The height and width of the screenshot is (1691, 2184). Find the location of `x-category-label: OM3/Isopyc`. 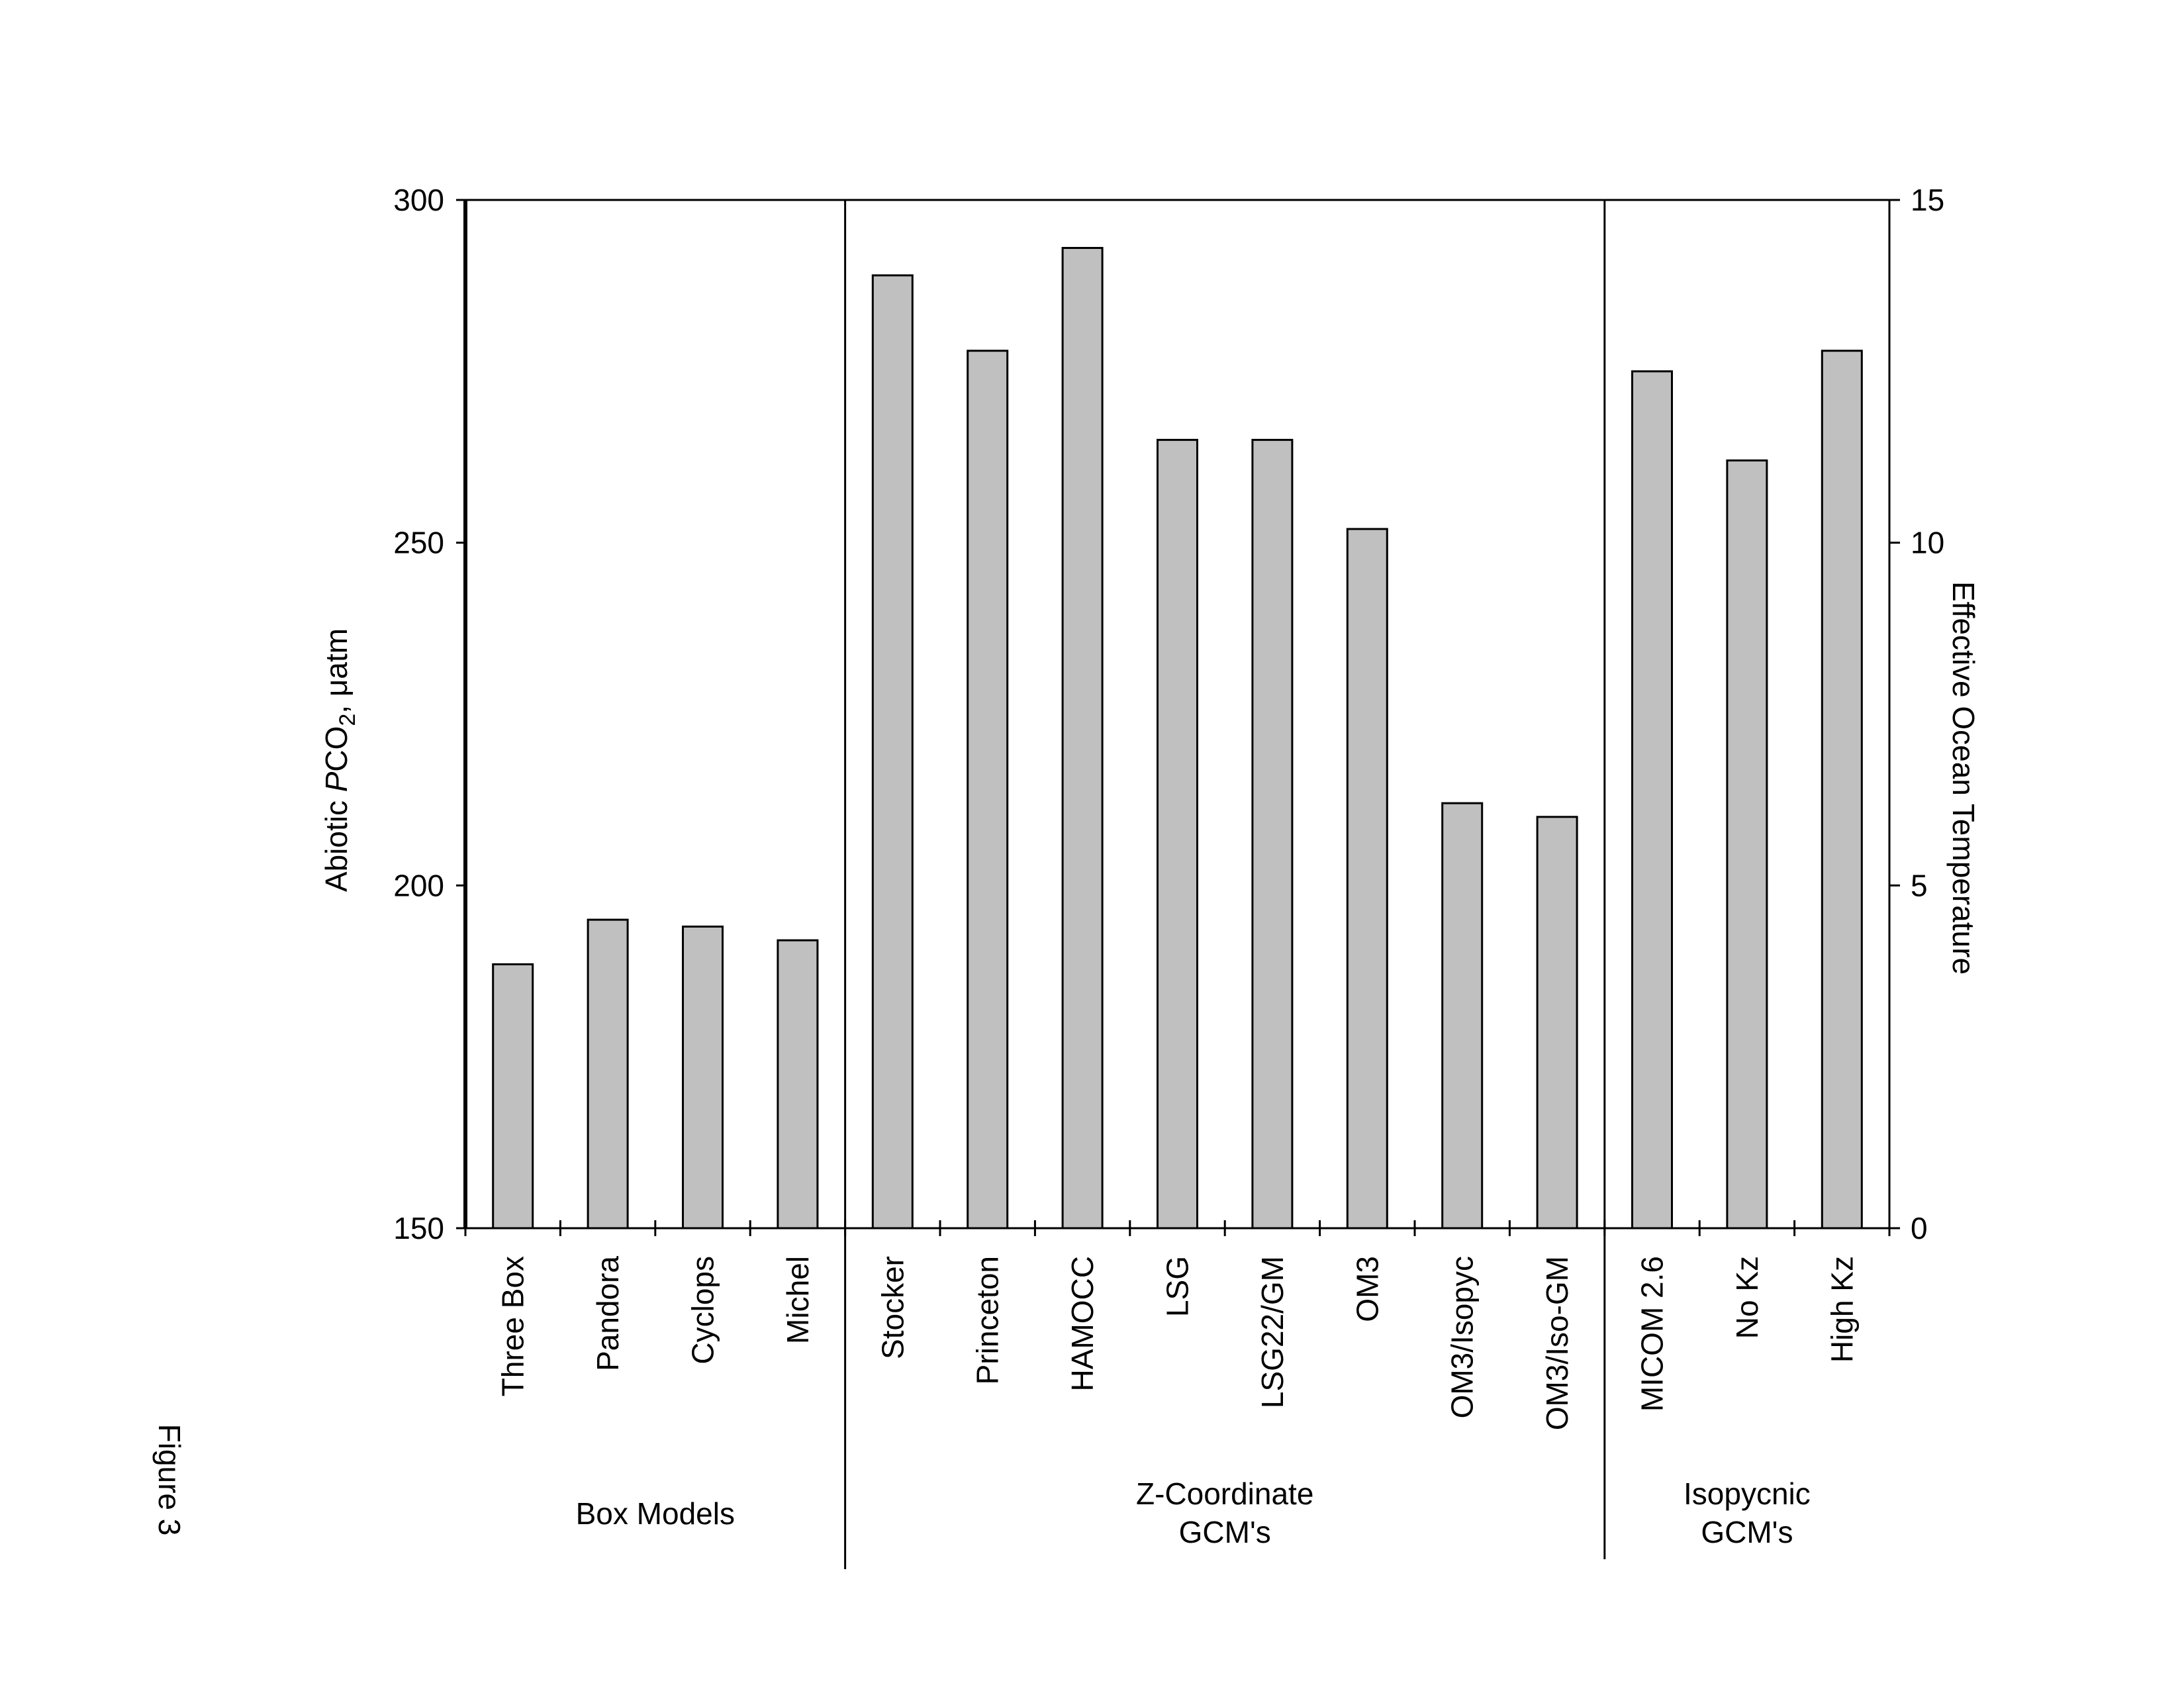

x-category-label: OM3/Isopyc is located at coordinates (1462, 1337).